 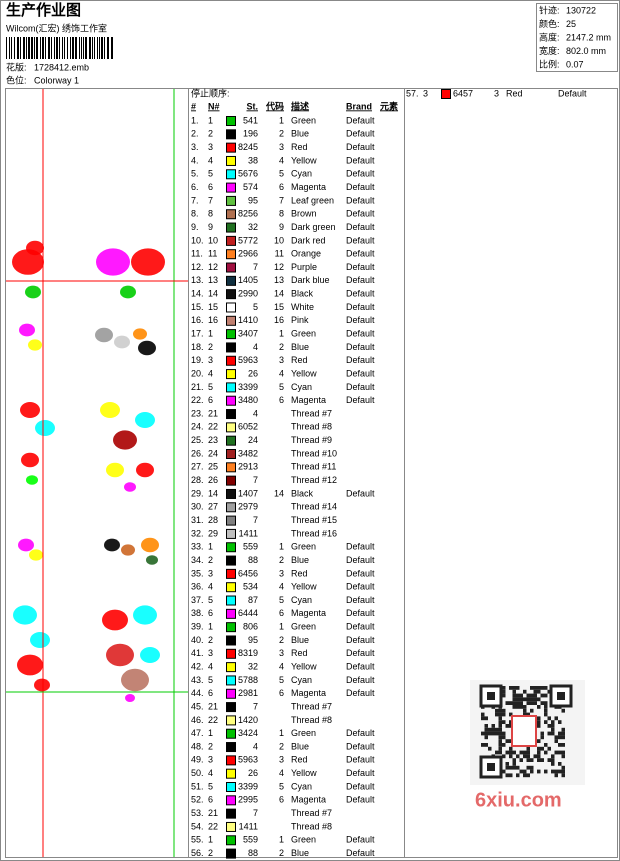 I want to click on code: 14, so click(x=279, y=493).